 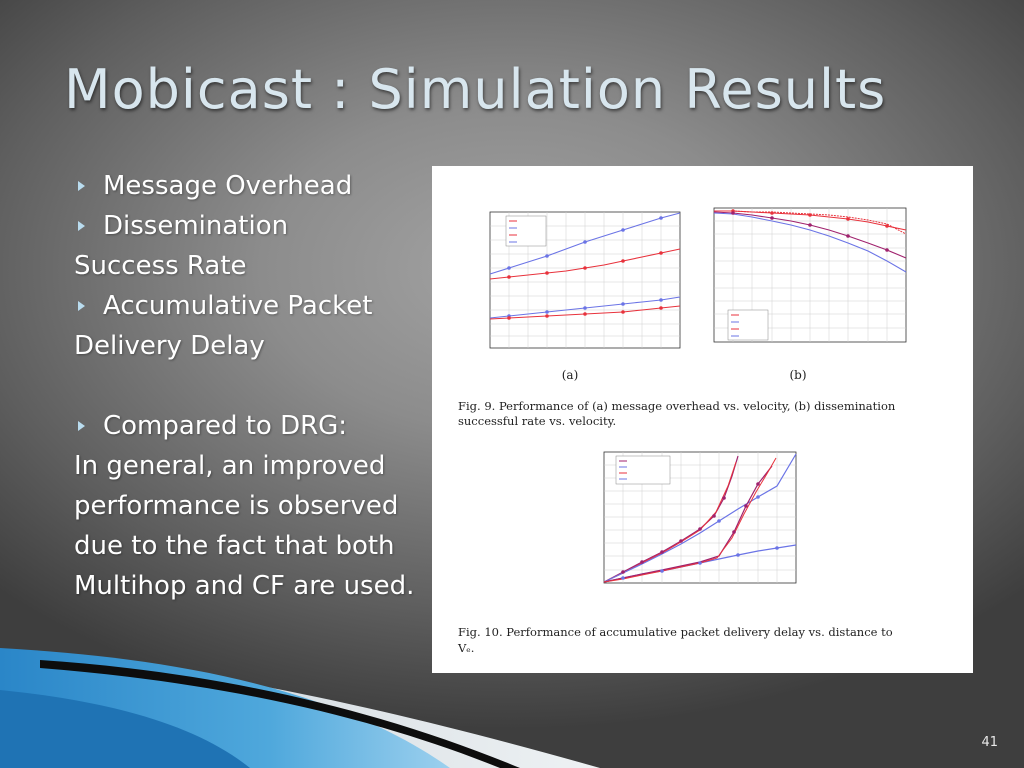 I want to click on bullet-message-overhead: Message Overhead, so click(x=264, y=186).